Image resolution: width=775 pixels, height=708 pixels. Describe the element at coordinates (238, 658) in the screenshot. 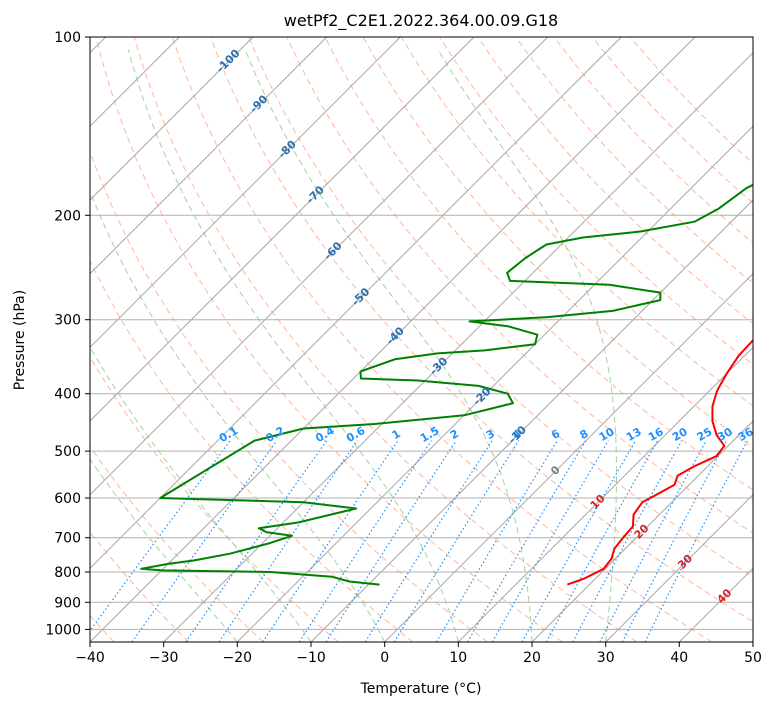

I see `x-tick-label: −20` at that location.